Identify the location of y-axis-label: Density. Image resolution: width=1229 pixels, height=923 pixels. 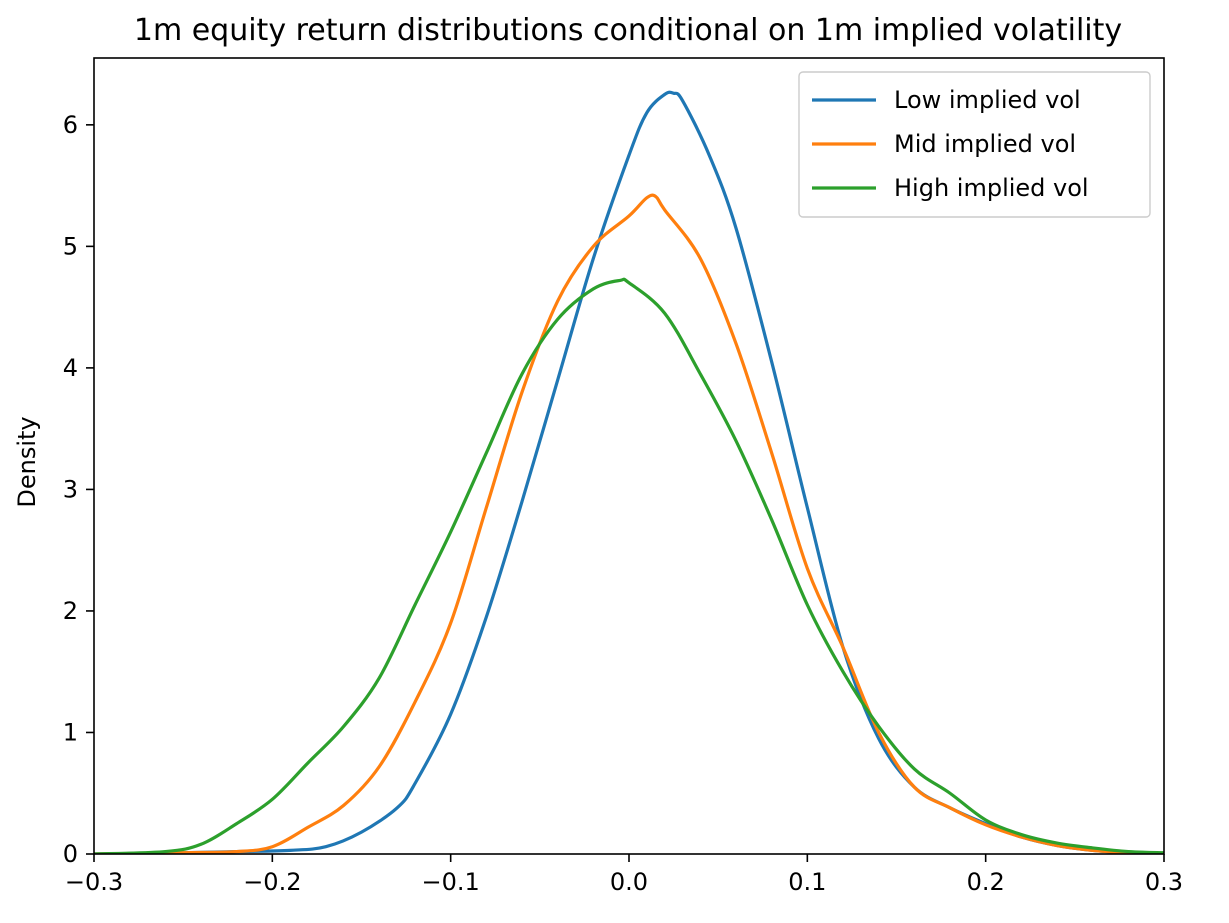
(27, 461).